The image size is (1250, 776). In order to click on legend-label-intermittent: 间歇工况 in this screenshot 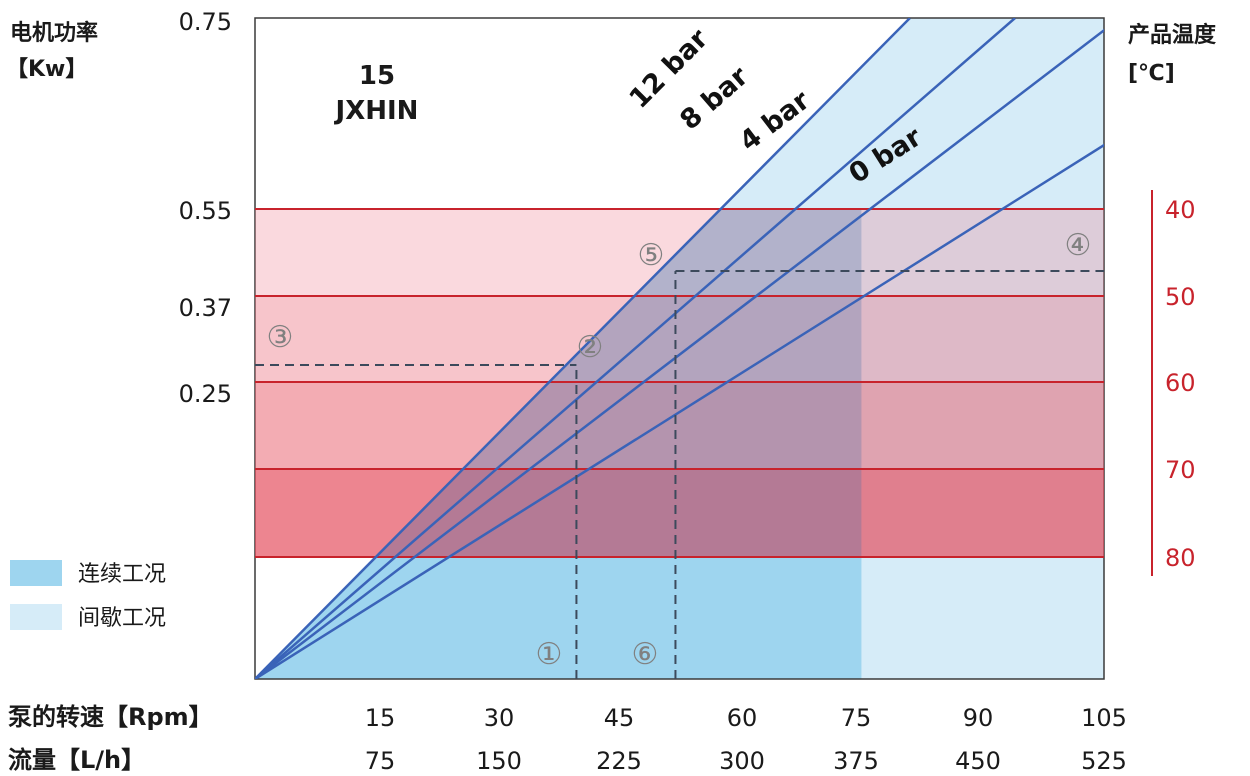, I will do `click(122, 618)`.